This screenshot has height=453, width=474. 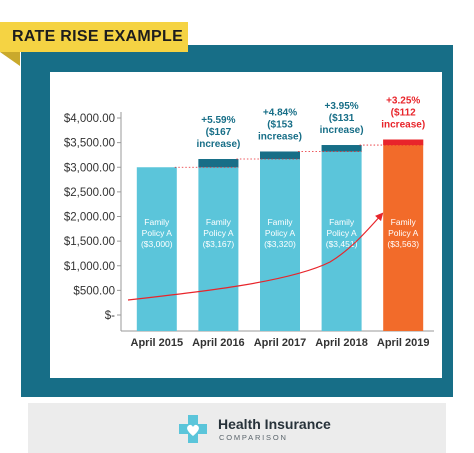 I want to click on increase-annotation: ($167, so click(x=219, y=132).